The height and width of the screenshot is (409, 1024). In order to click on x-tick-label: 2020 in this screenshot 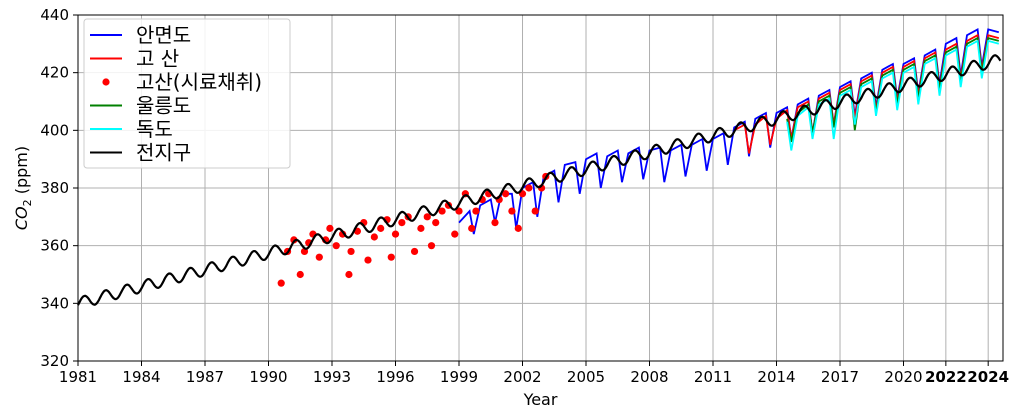, I will do `click(903, 377)`.